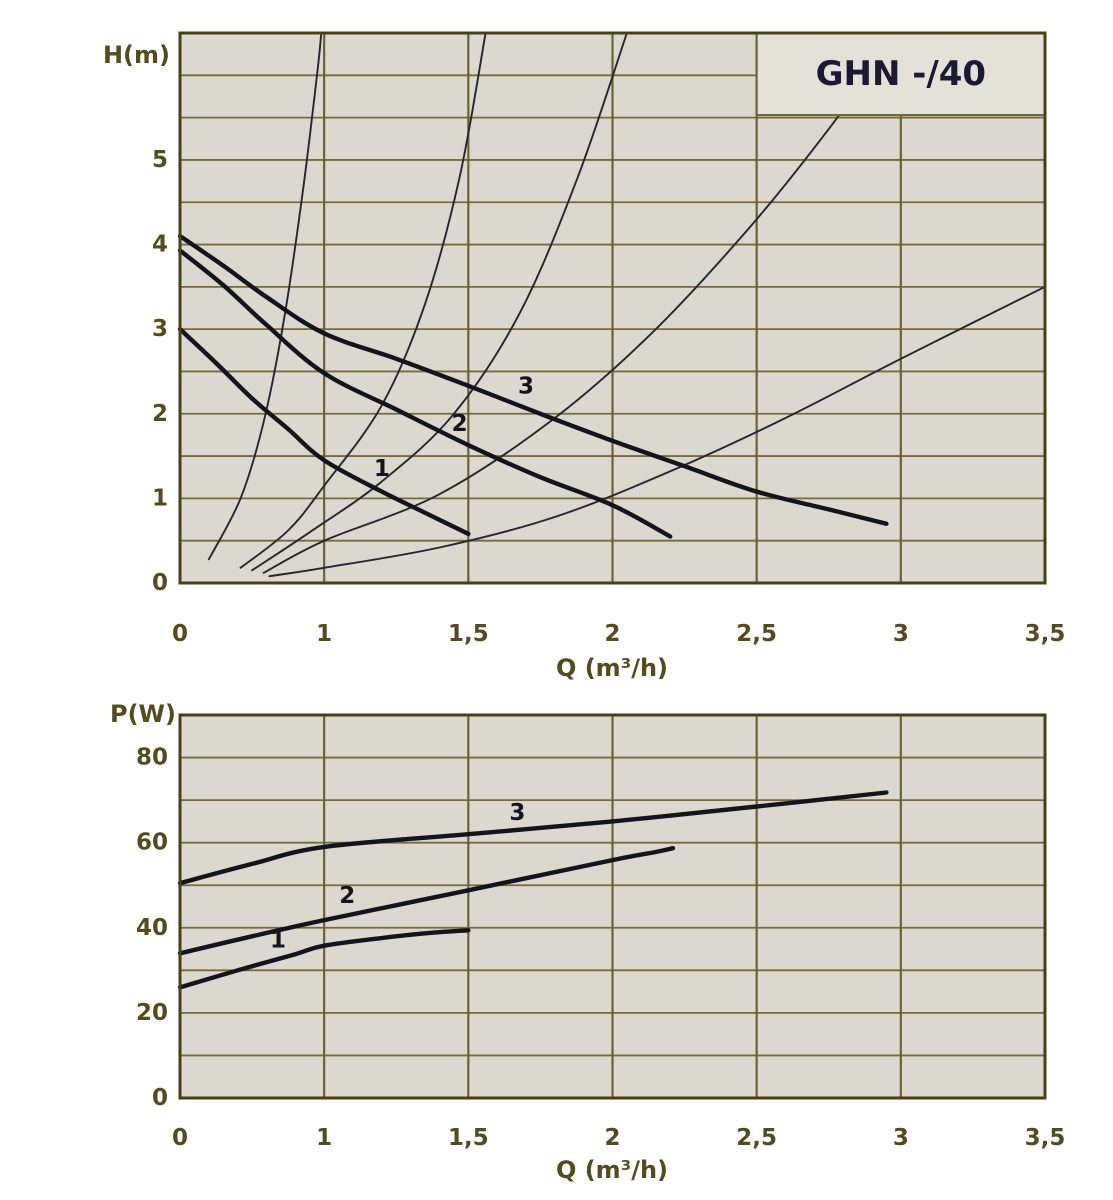 The height and width of the screenshot is (1200, 1113). What do you see at coordinates (160, 414) in the screenshot?
I see `y-tick-label: 2` at bounding box center [160, 414].